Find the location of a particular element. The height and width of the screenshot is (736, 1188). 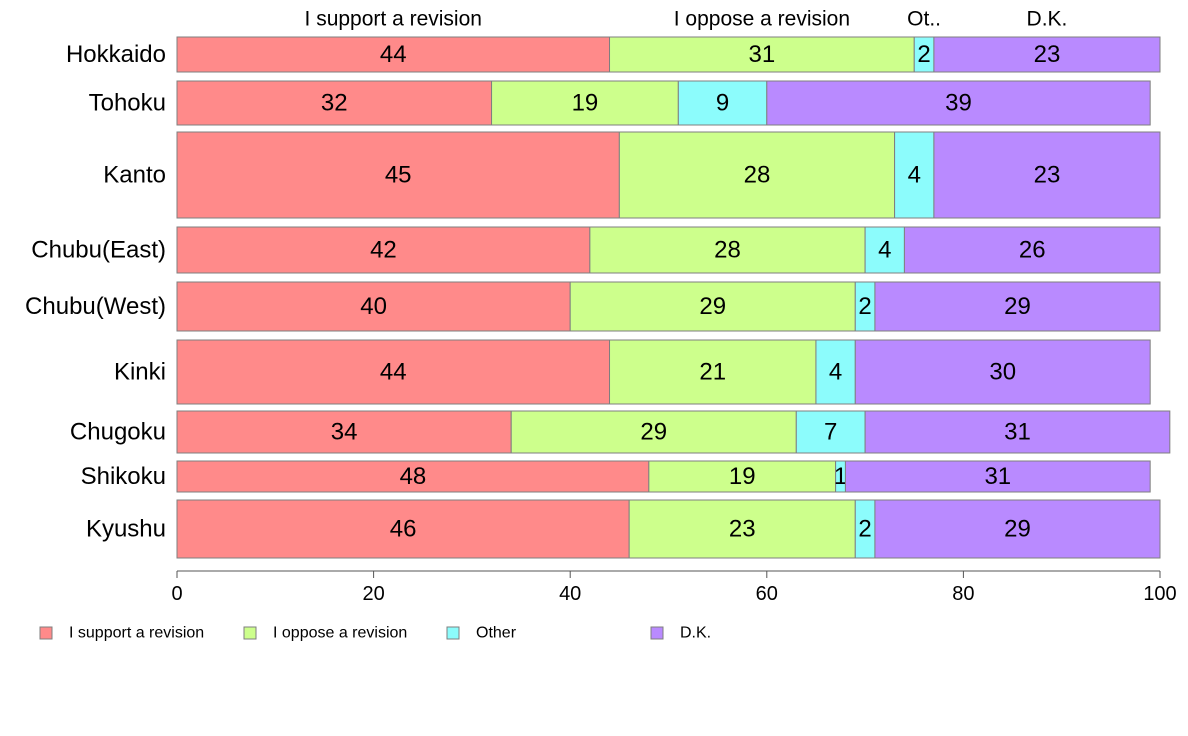

data-label-hokkaido-i-oppose-a-revision: 31 is located at coordinates (762, 54).